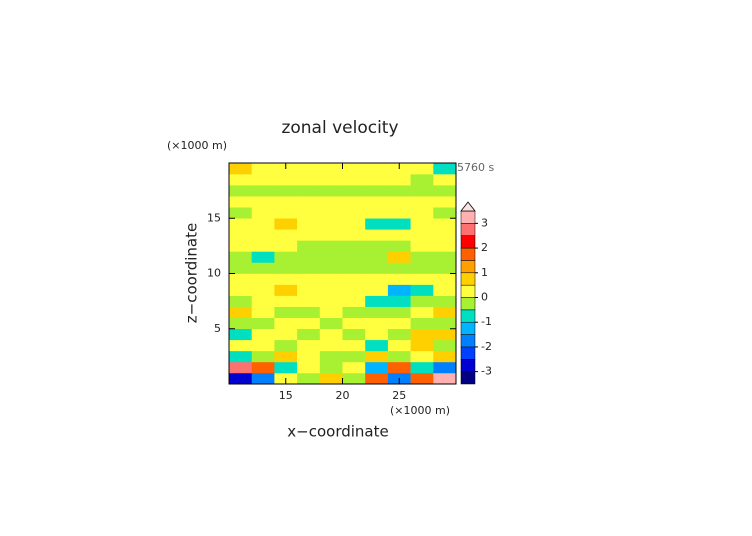  I want to click on time-annotation: 5760 s, so click(475, 167).